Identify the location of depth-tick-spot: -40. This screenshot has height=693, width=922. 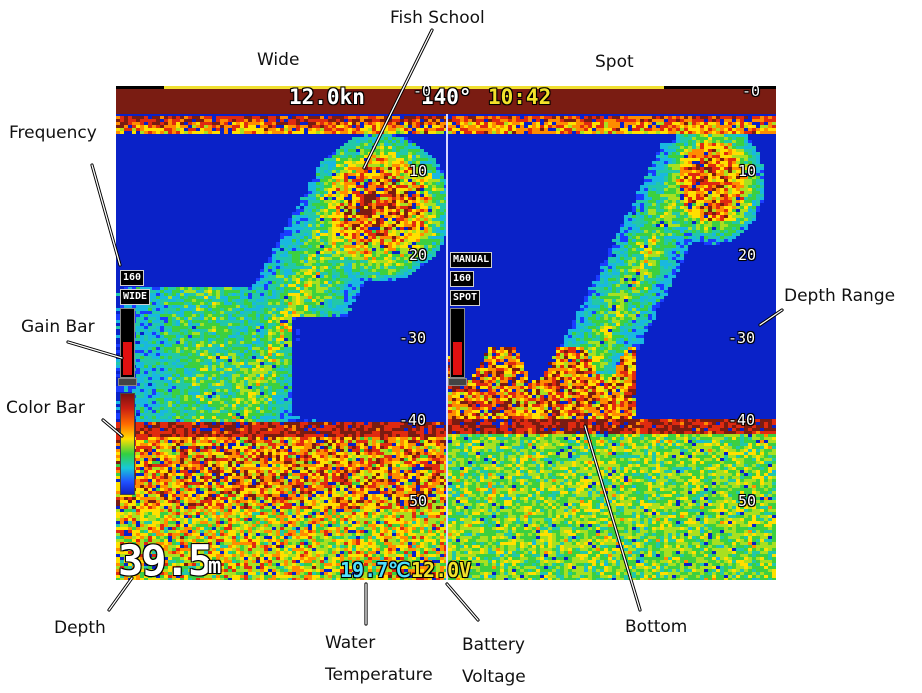
(742, 420).